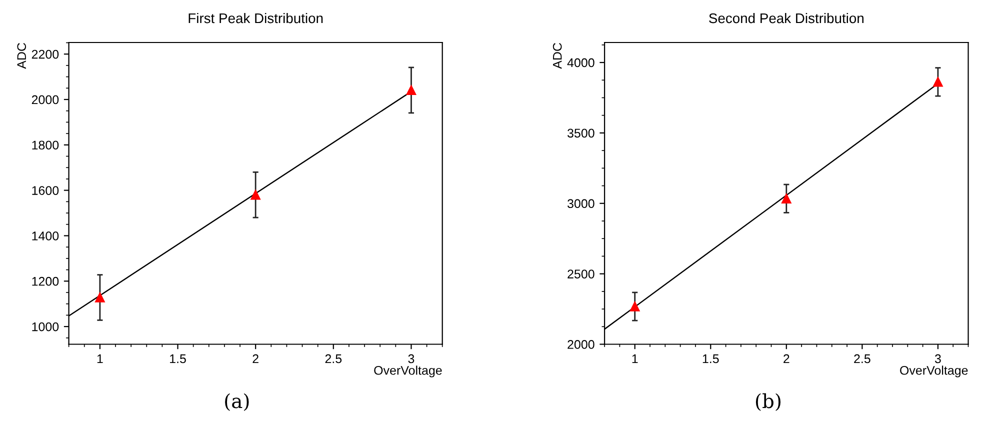 Image resolution: width=983 pixels, height=425 pixels. Describe the element at coordinates (45, 281) in the screenshot. I see `y-tick-label: 1200` at that location.